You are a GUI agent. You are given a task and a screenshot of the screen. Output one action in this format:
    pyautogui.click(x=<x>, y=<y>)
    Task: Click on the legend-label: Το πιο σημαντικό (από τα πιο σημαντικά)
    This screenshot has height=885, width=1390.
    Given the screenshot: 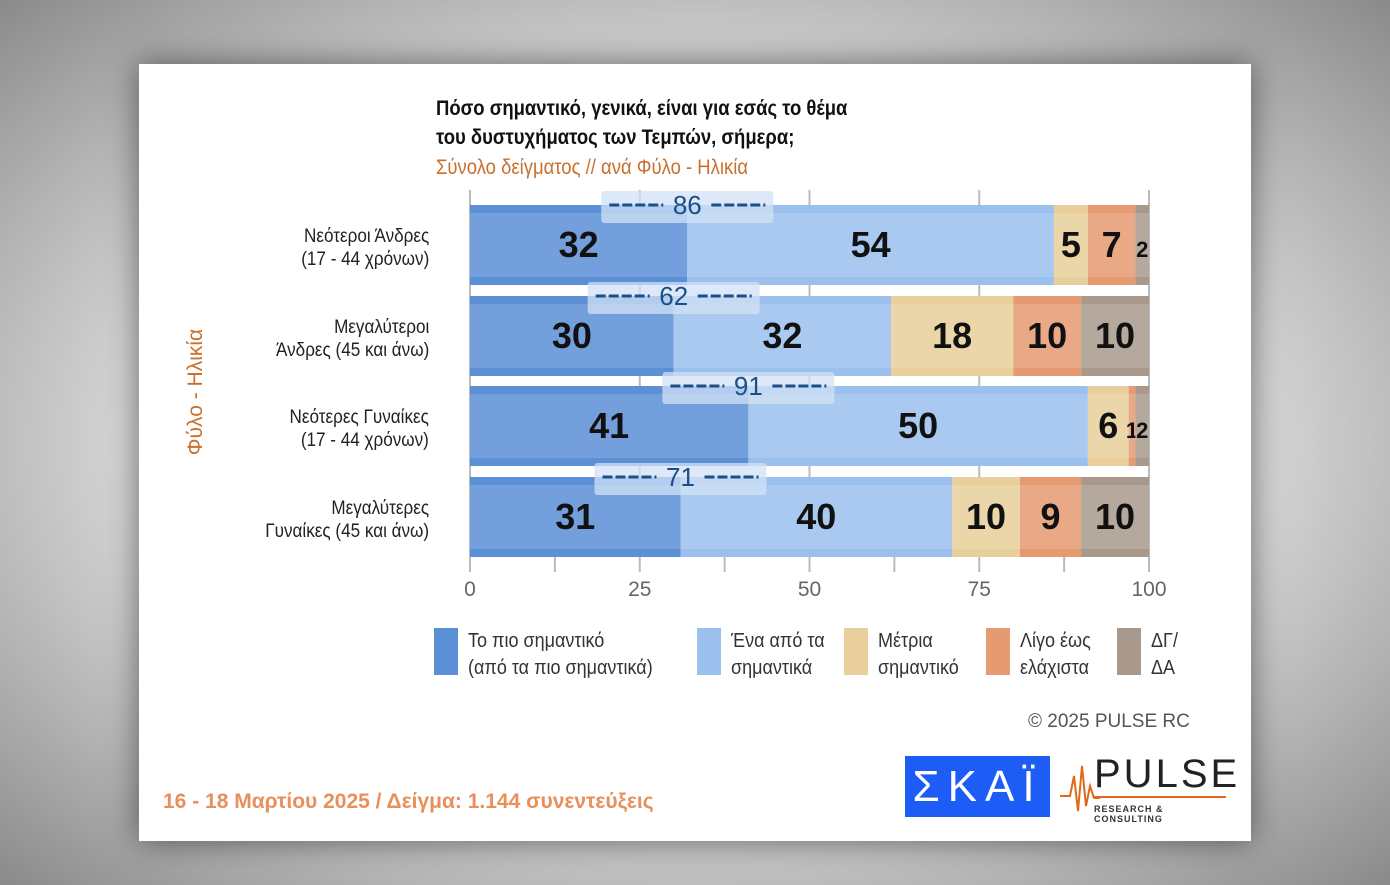 What is the action you would take?
    pyautogui.click(x=560, y=654)
    